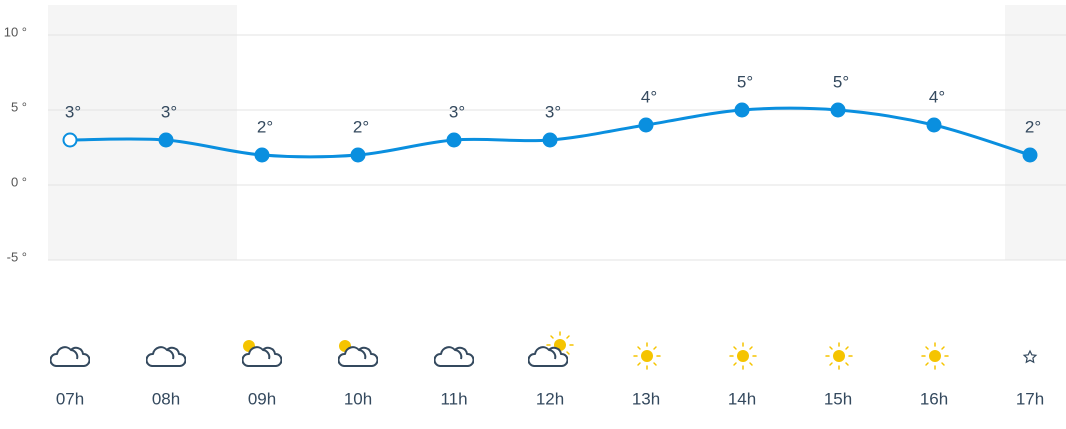  What do you see at coordinates (15, 31) in the screenshot?
I see `y-tick-label: 10 °` at bounding box center [15, 31].